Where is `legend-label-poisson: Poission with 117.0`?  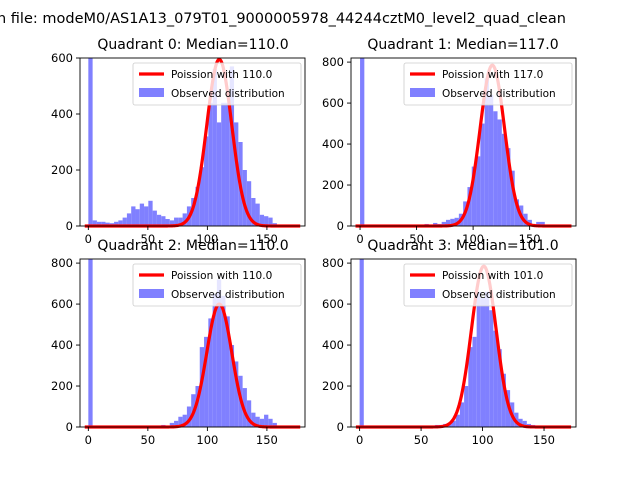 legend-label-poisson: Poission with 117.0 is located at coordinates (492, 75).